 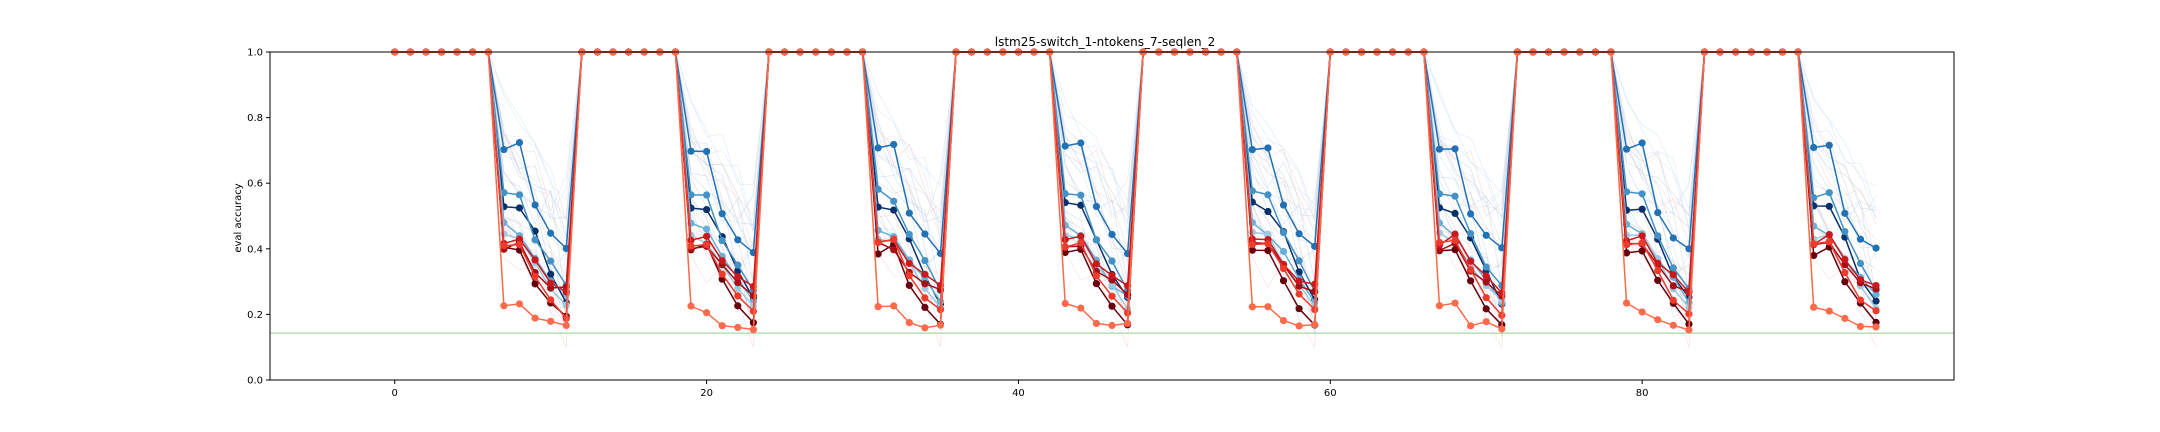 I want to click on y-tick-label: 0.2, so click(x=255, y=315).